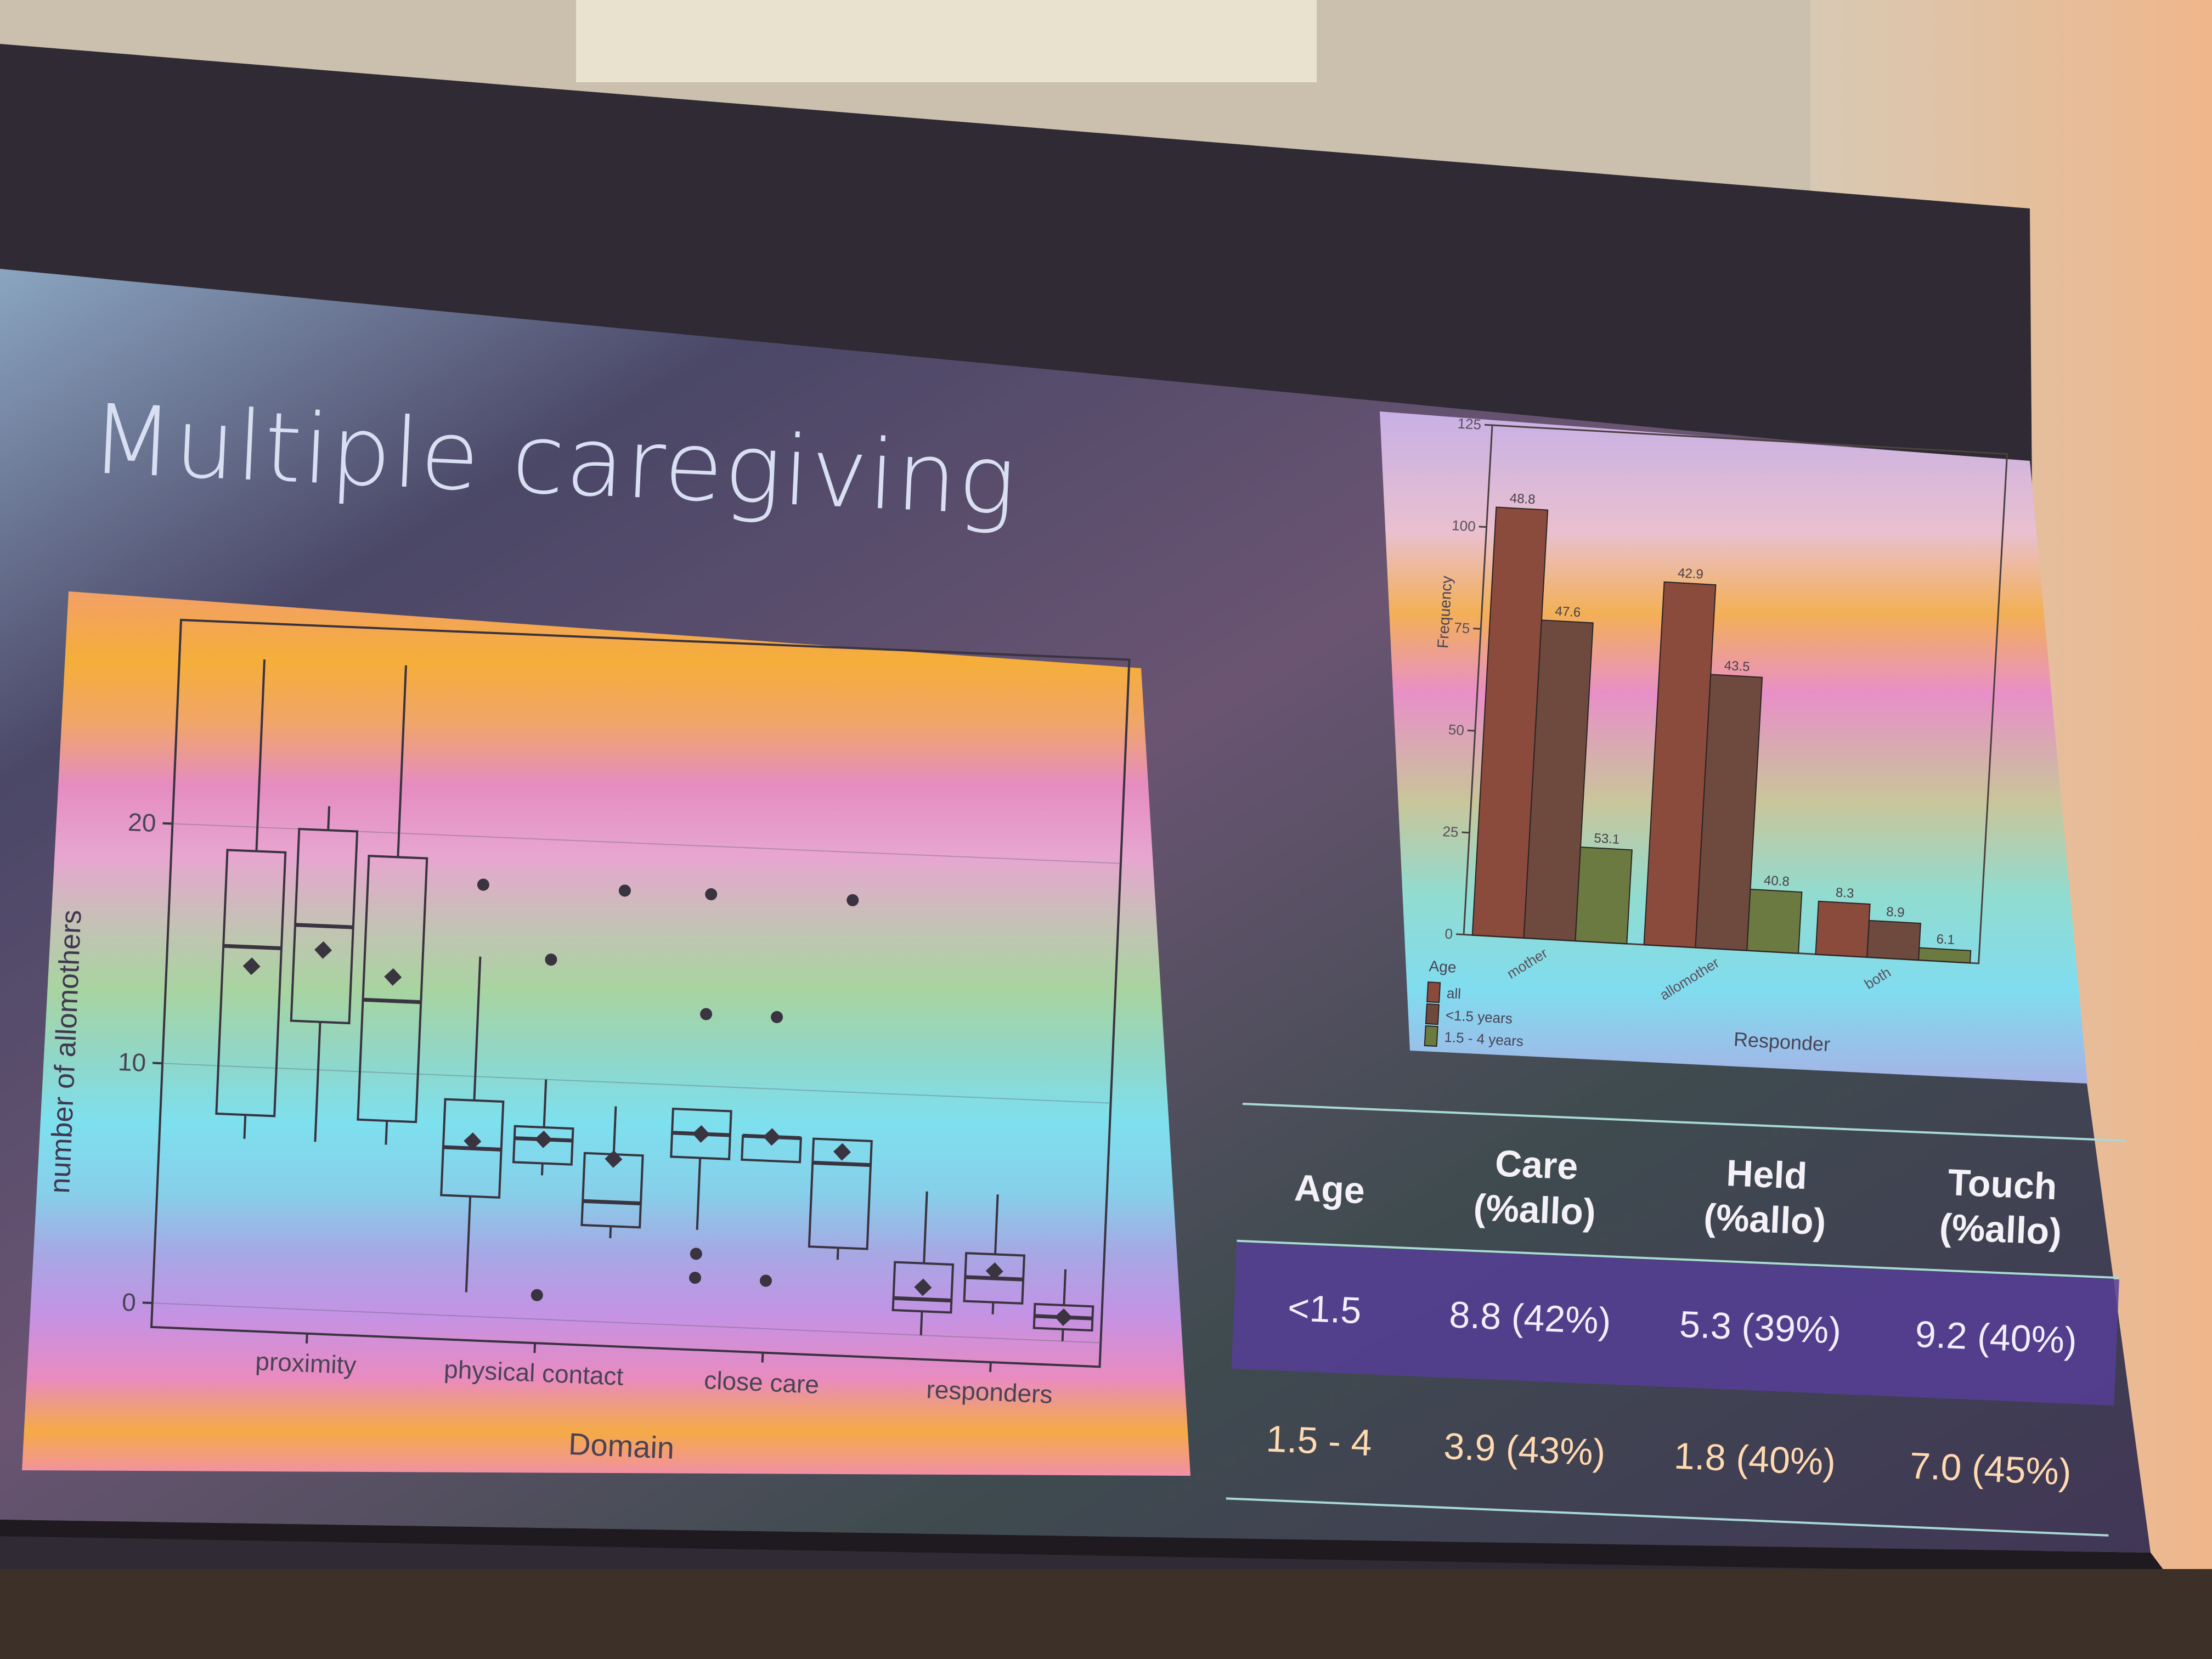 This screenshot has height=1659, width=2212. What do you see at coordinates (1991, 1469) in the screenshot?
I see `row2-touch: 7.0 (45%)` at bounding box center [1991, 1469].